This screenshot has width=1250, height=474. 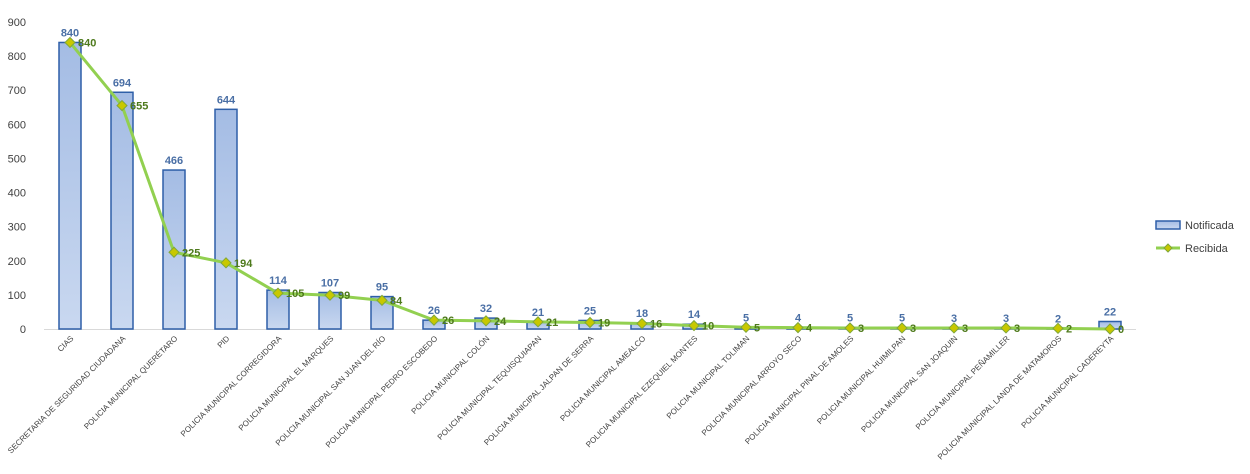 What do you see at coordinates (17, 262) in the screenshot?
I see `y-tick-label: 200` at bounding box center [17, 262].